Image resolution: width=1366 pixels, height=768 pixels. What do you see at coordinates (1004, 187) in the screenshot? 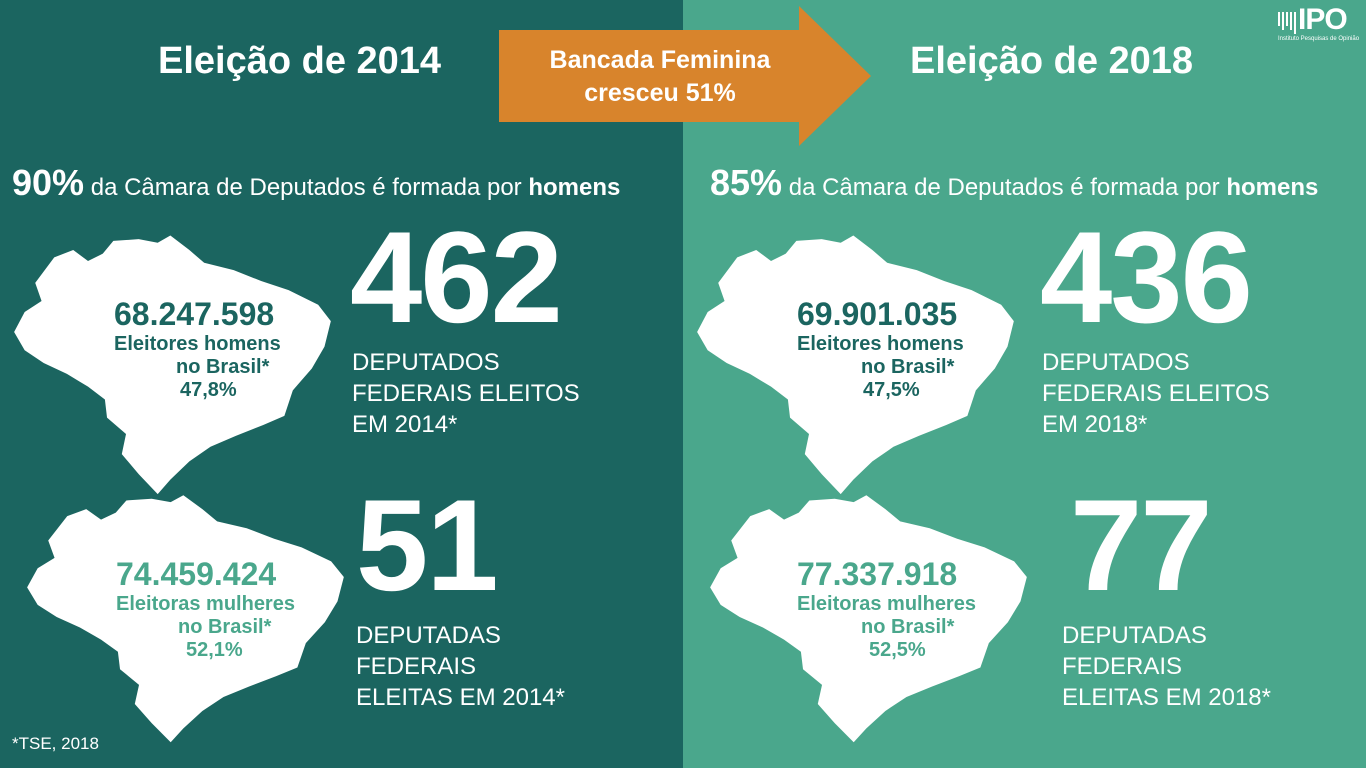
I see `headline-text-2018: da Câmara de Deputados é formada por` at bounding box center [1004, 187].